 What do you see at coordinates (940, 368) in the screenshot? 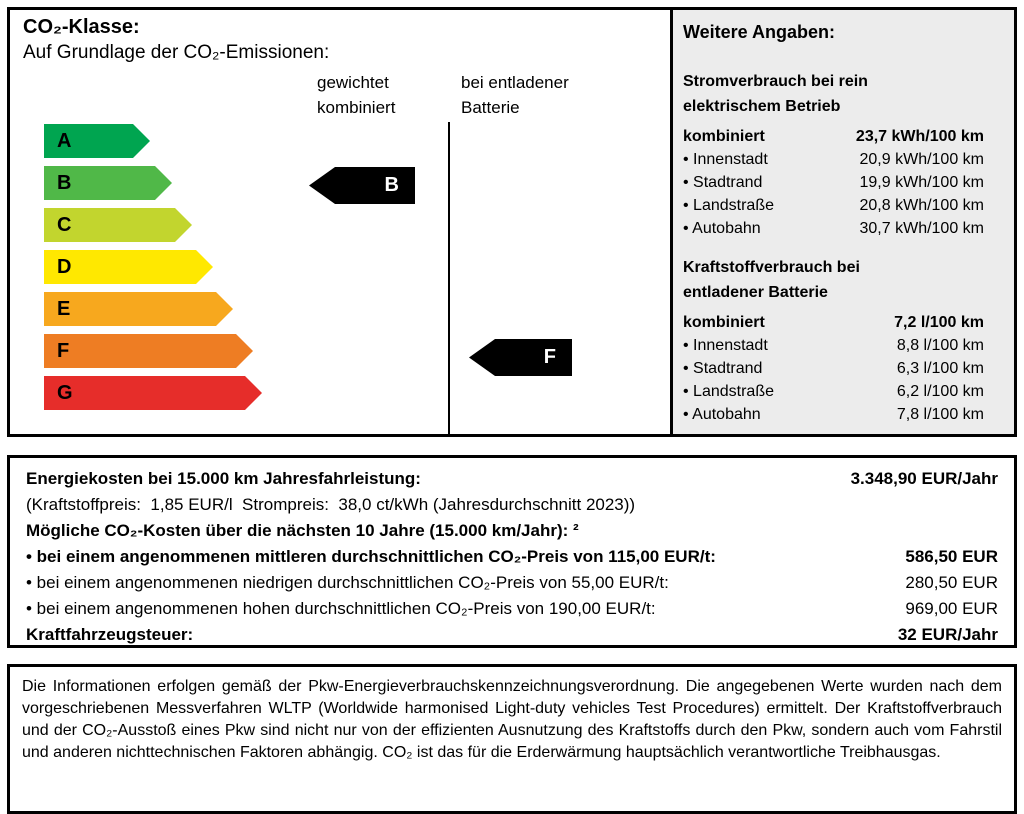
I see `row-value: 6,3 l/100 km` at bounding box center [940, 368].